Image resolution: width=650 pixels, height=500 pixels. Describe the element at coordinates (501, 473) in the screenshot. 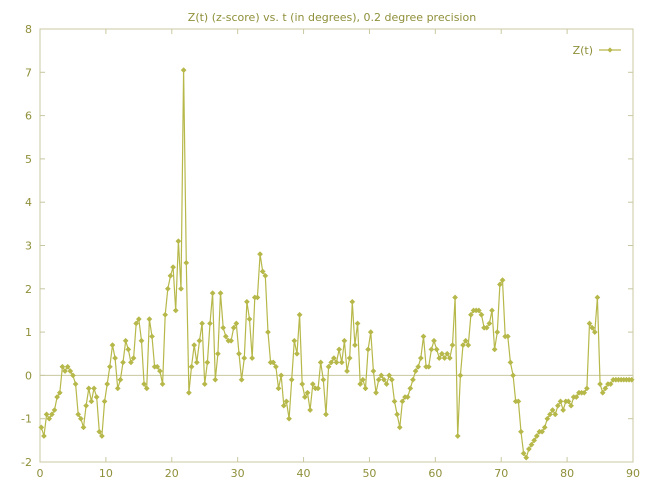

I see `x-tick-label: 70` at that location.